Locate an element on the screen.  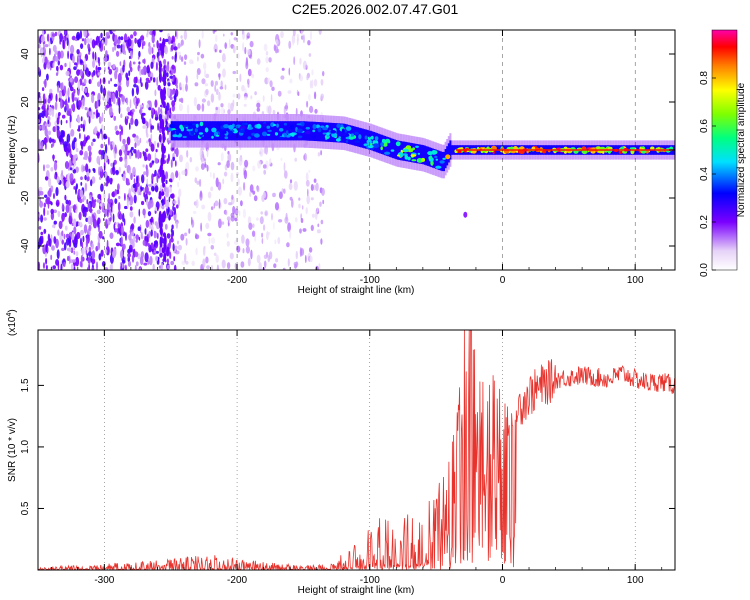
y-tick-label: 1.0 is located at coordinates (25, 447).